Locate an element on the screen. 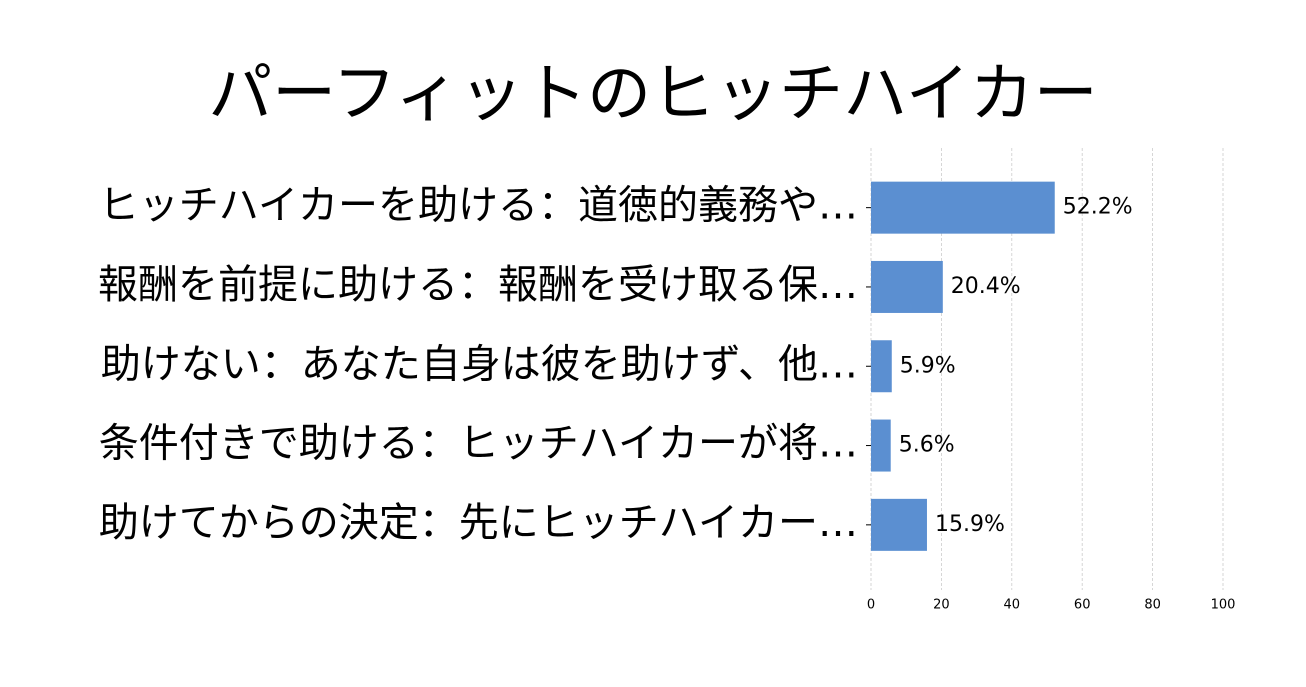  x-tick-label: 20 is located at coordinates (941, 605).